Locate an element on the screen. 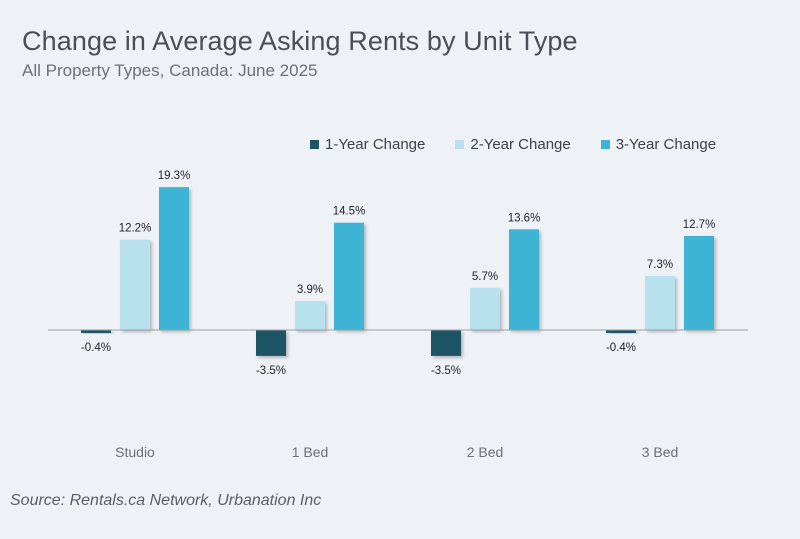 The image size is (800, 539). legend-item-3-year: 3-Year Change is located at coordinates (658, 144).